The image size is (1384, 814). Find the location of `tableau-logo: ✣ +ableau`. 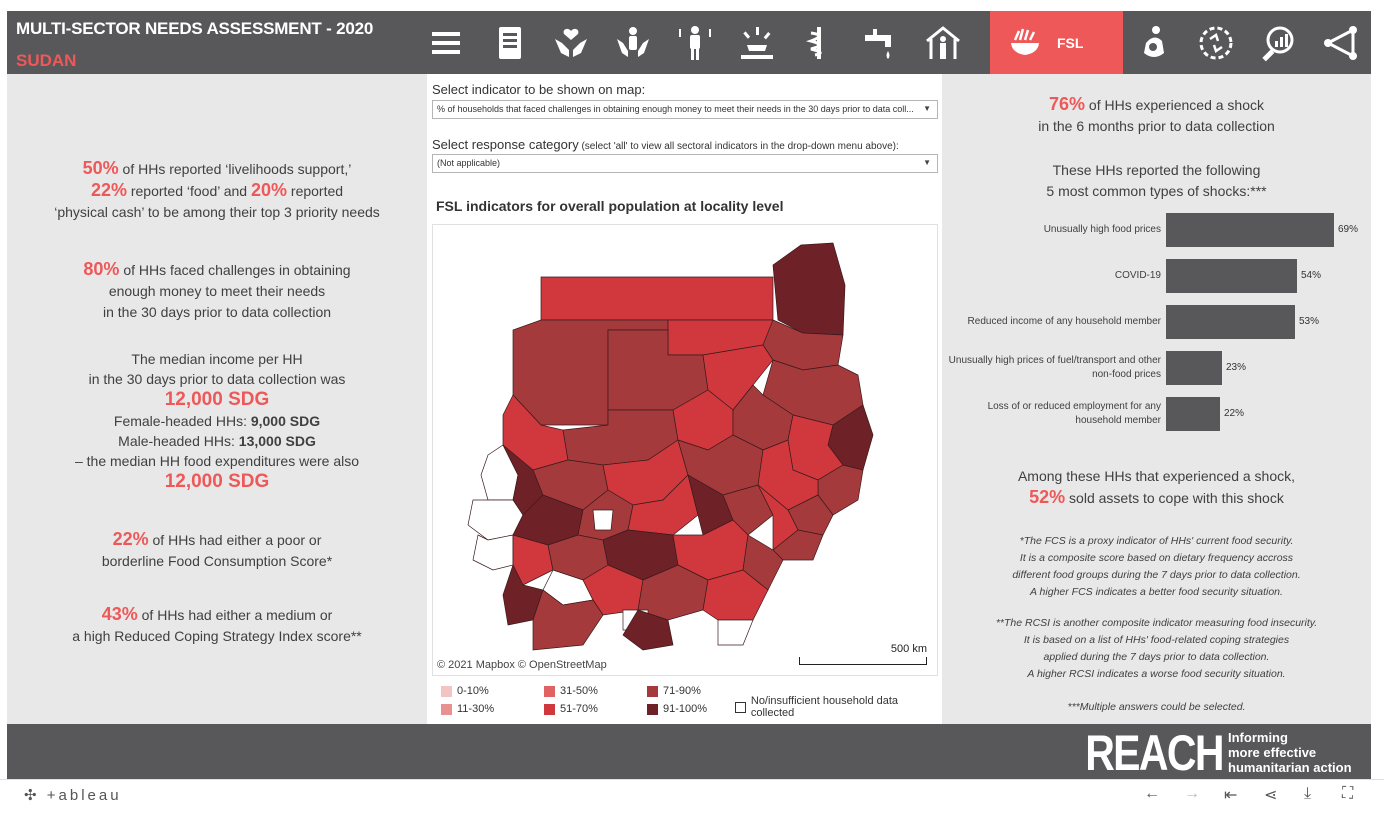

tableau-logo: ✣ +ableau is located at coordinates (73, 795).